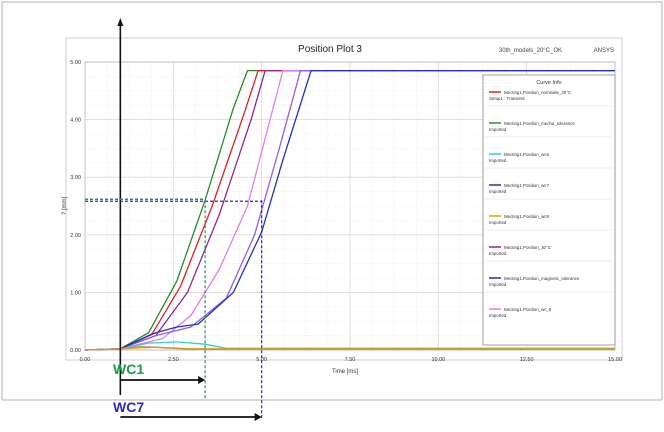 The height and width of the screenshot is (432, 664). I want to click on wc1-label: WC1, so click(128, 369).